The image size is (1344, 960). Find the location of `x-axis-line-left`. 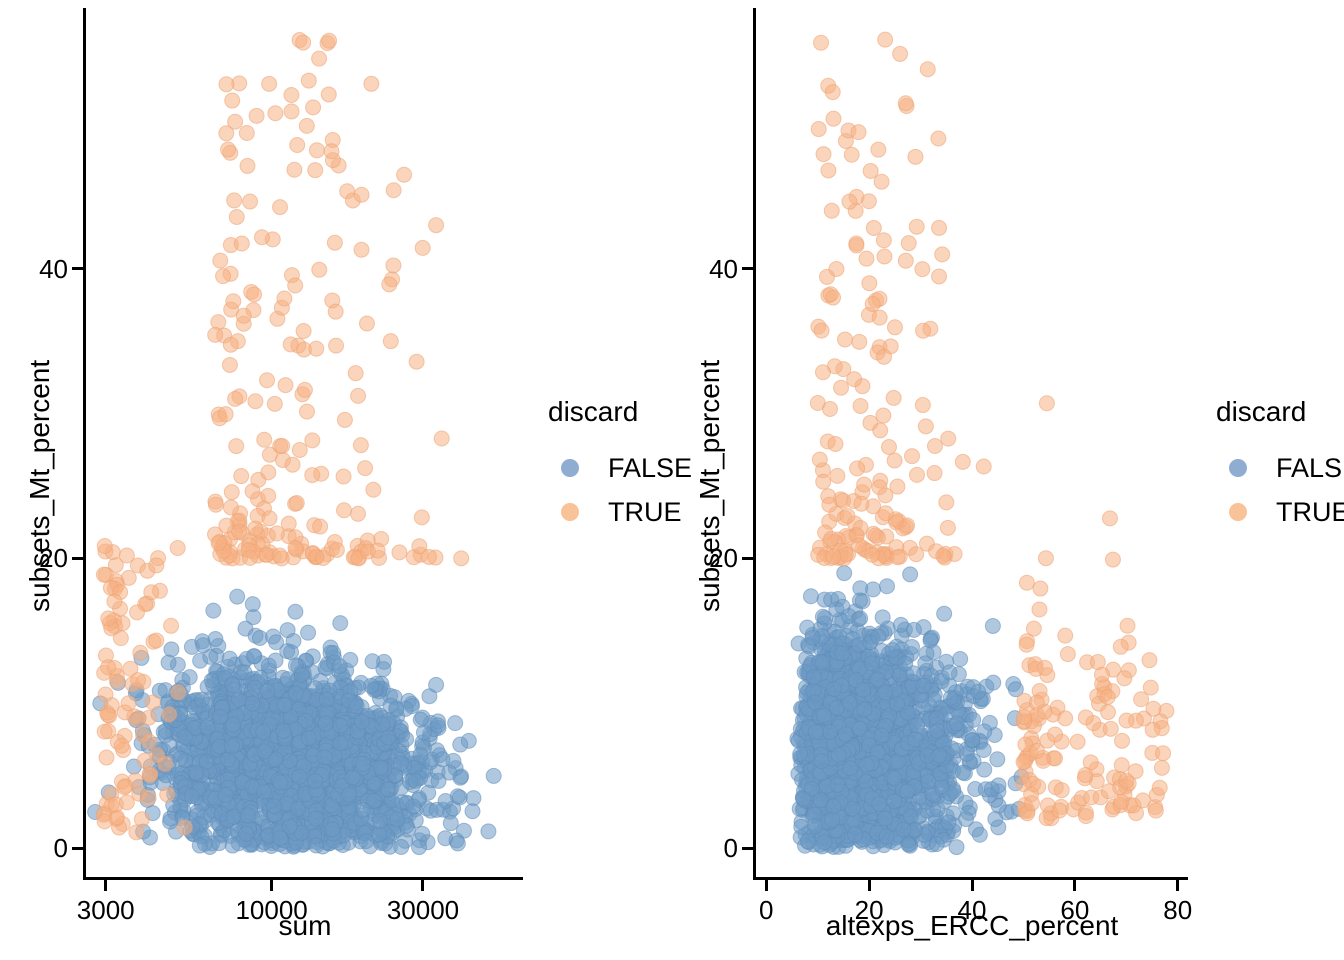

x-axis-line-left is located at coordinates (303, 878).